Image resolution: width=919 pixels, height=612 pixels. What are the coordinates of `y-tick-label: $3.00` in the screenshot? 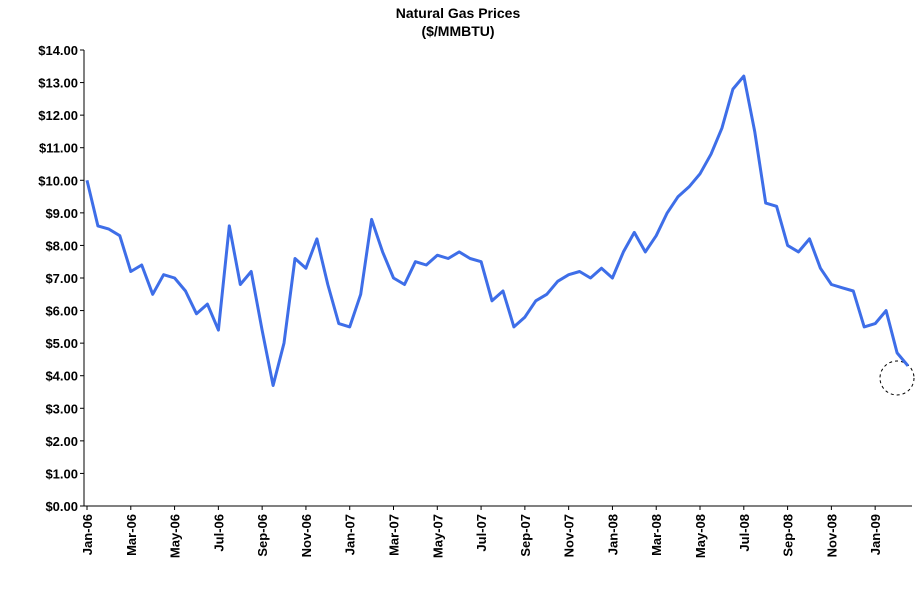 It's located at (61, 408).